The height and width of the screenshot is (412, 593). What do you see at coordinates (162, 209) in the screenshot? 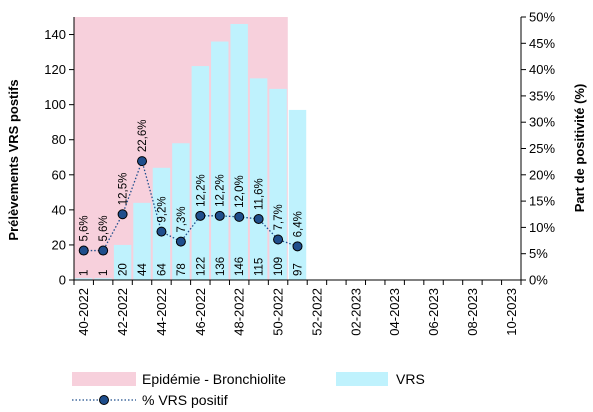
I see `positivity-value-label: 9,2%` at bounding box center [162, 209].